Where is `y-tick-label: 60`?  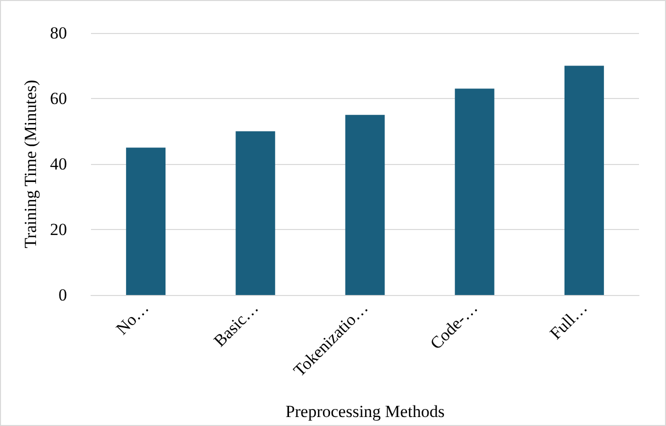
y-tick-label: 60 is located at coordinates (58, 98).